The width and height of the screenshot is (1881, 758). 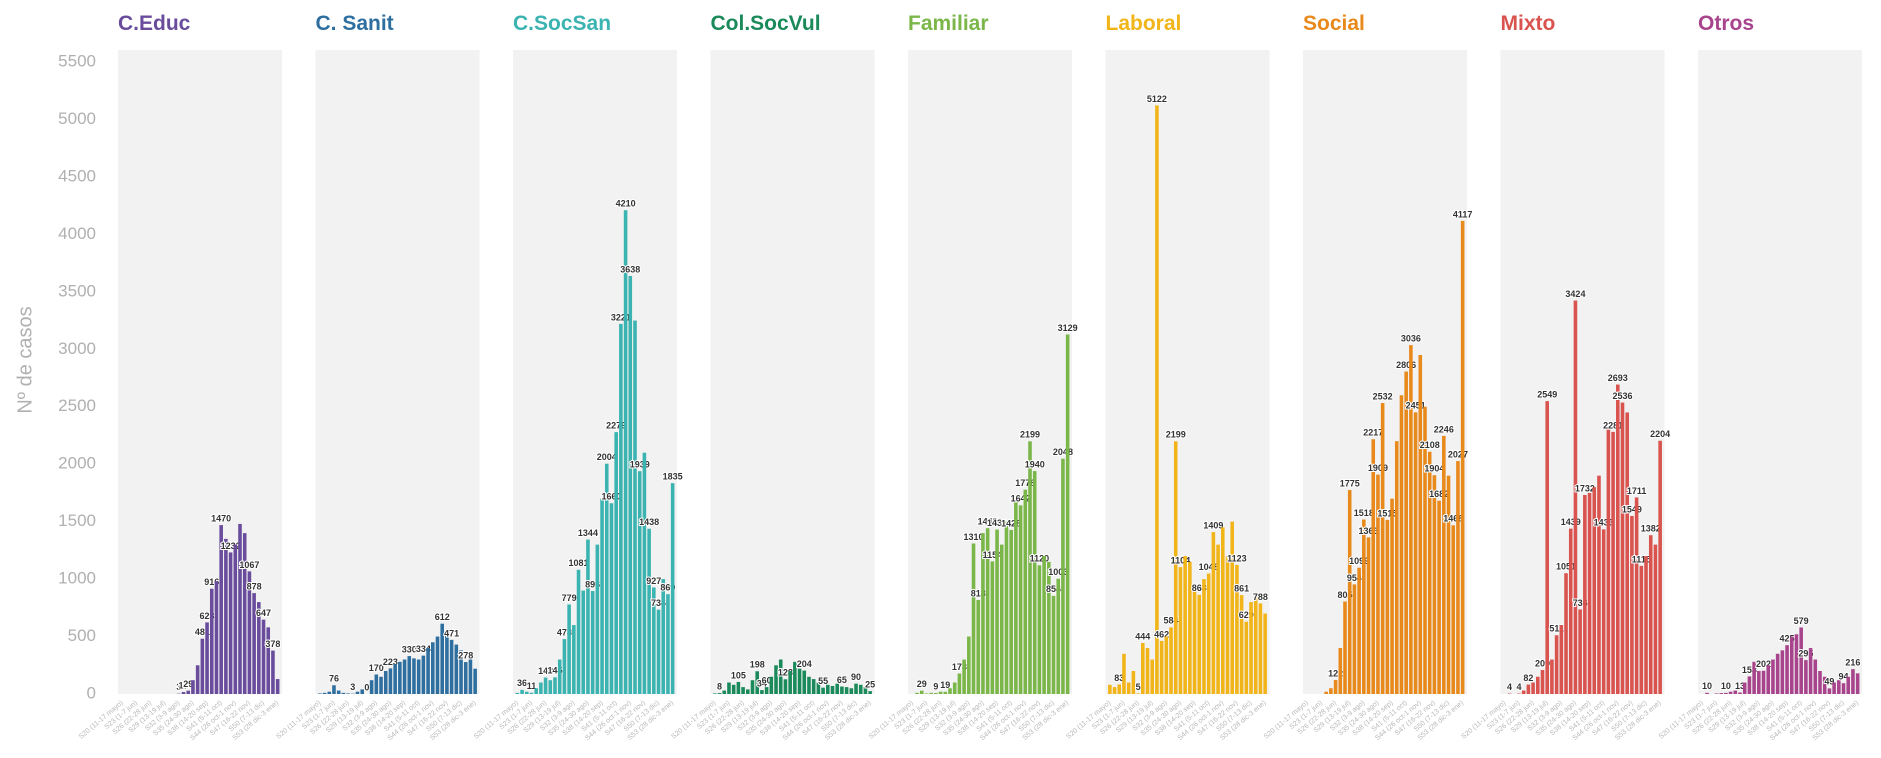 What do you see at coordinates (1142, 636) in the screenshot?
I see `data-label: 444` at bounding box center [1142, 636].